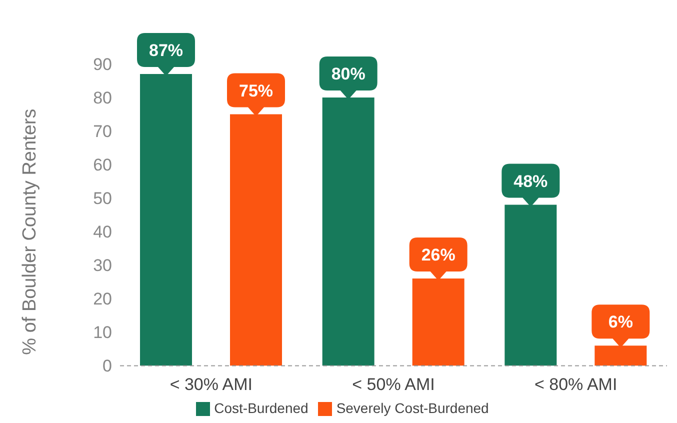  Describe the element at coordinates (102, 198) in the screenshot. I see `y-tick-label: 50` at that location.